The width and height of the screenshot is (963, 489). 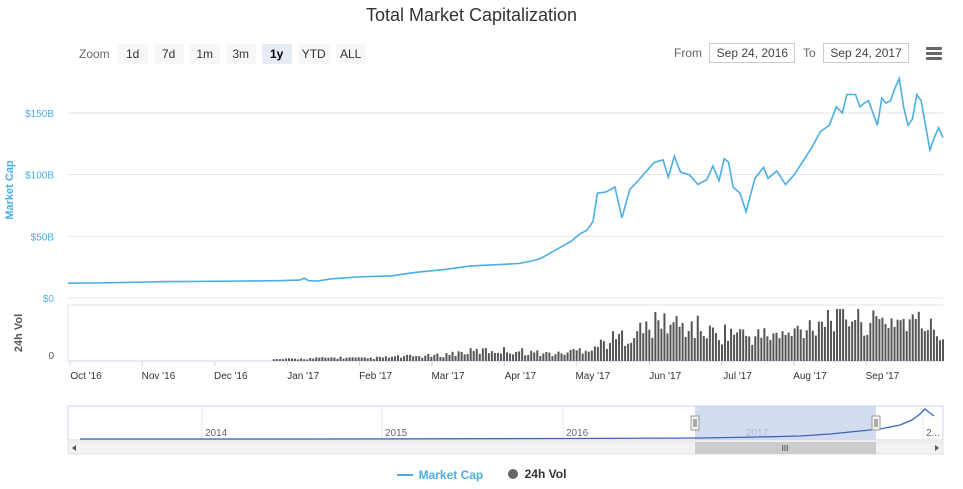 What do you see at coordinates (536, 474) in the screenshot?
I see `legend-volume: 24h Vol` at bounding box center [536, 474].